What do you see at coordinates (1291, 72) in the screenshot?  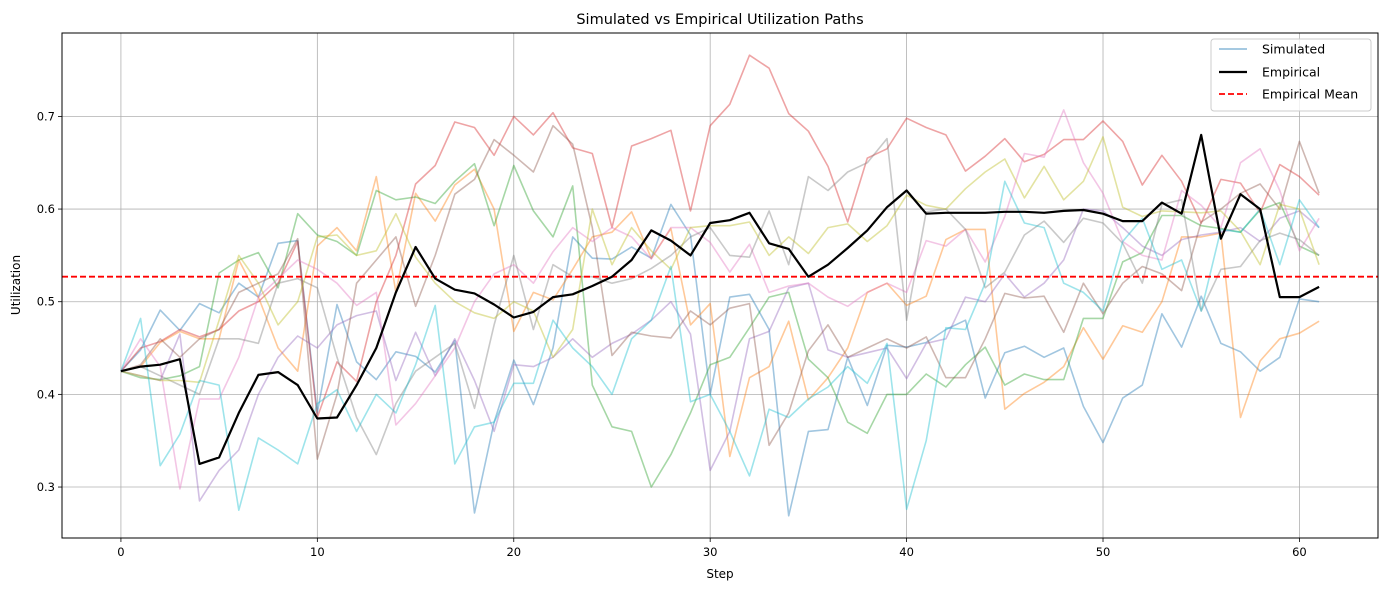 I see `legend-label-empirical: Empirical` at bounding box center [1291, 72].